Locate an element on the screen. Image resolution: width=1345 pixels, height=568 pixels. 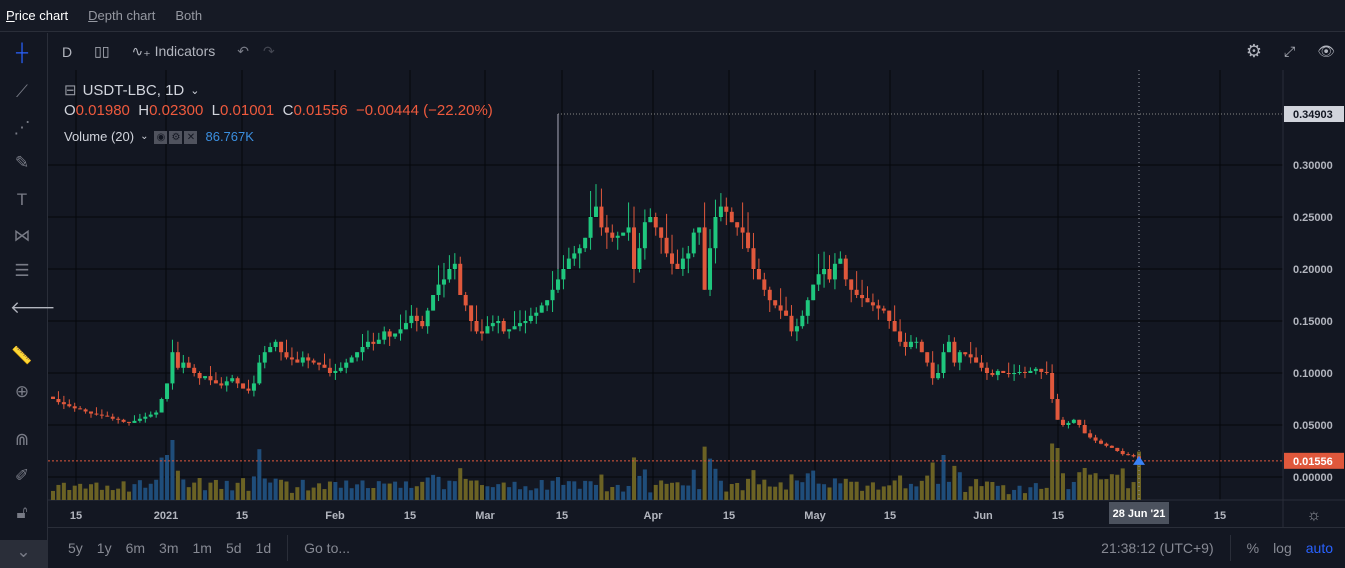
remove-icon: ✕ is located at coordinates (191, 137).